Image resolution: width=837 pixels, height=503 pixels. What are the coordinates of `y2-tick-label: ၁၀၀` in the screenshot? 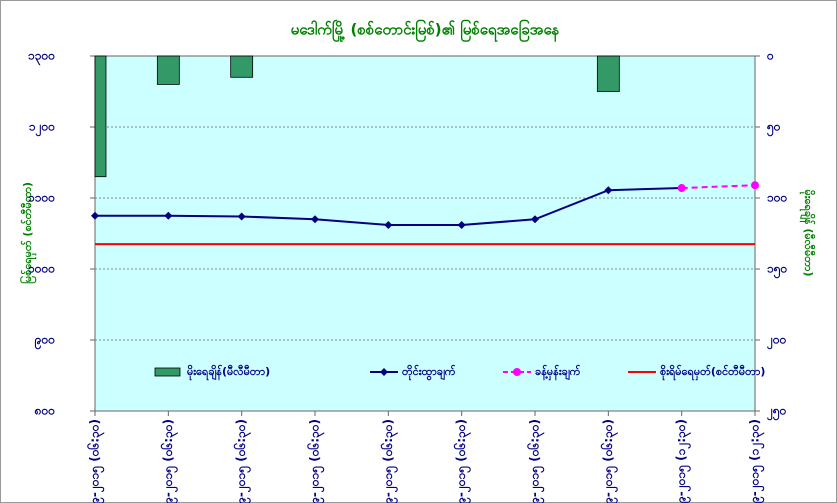 It's located at (777, 198).